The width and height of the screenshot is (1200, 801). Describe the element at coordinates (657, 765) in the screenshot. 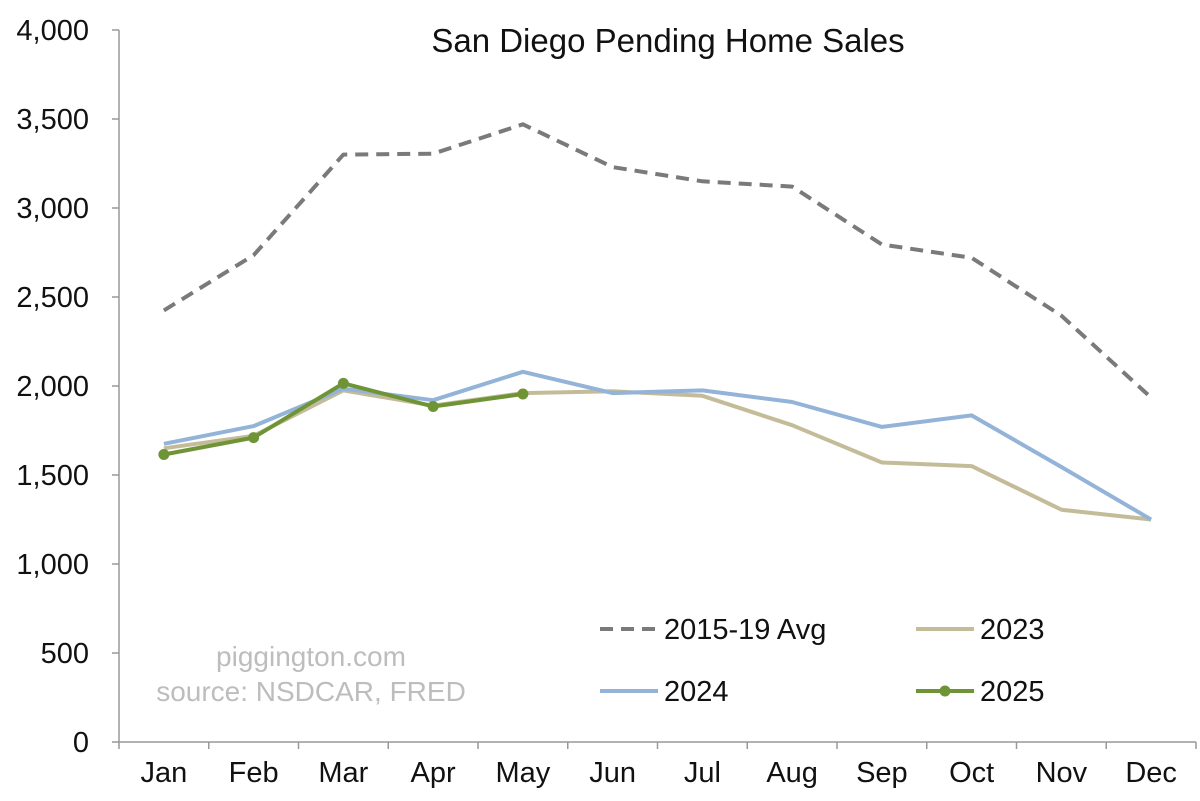

I see `x-tick-group: Jan Feb Mar Apr May Jun Jul Aug Sep Oct Nov Dec` at that location.